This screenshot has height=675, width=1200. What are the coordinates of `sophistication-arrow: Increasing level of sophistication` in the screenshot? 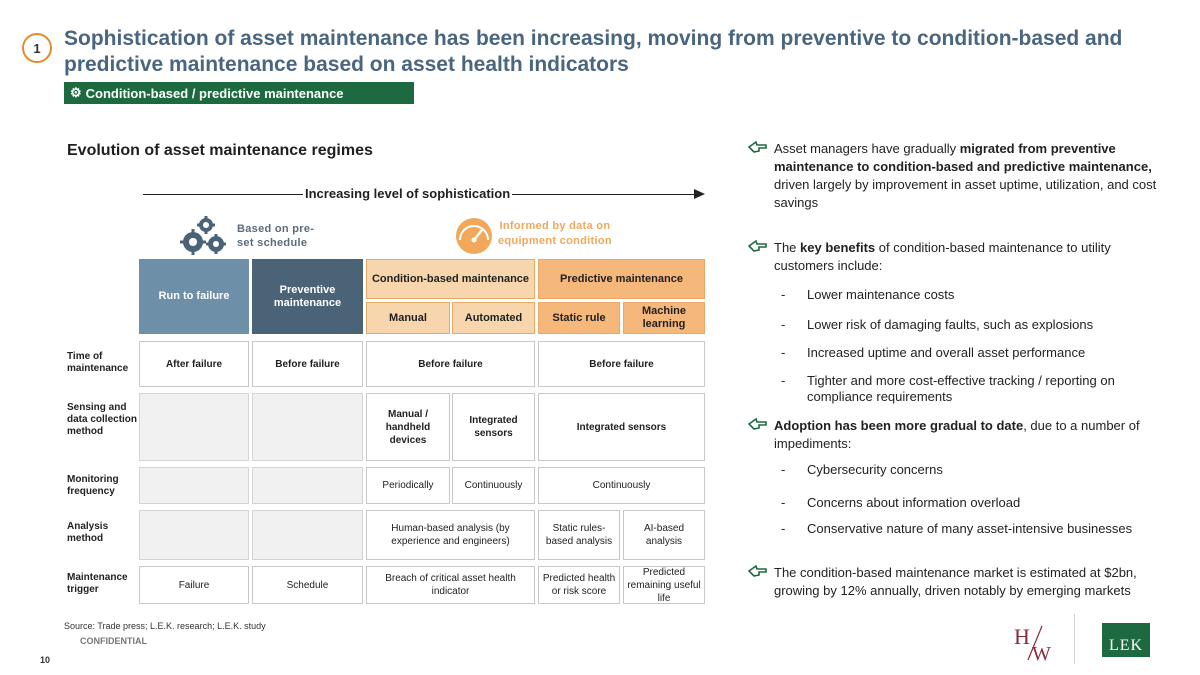 It's located at (424, 194).